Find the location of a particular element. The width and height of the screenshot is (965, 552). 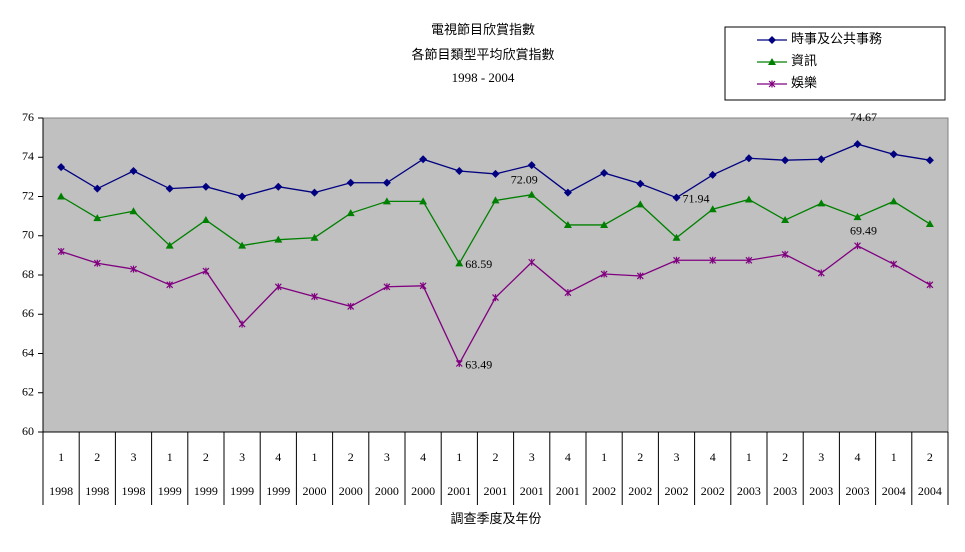

y-tick-label: 64 is located at coordinates (28, 352).